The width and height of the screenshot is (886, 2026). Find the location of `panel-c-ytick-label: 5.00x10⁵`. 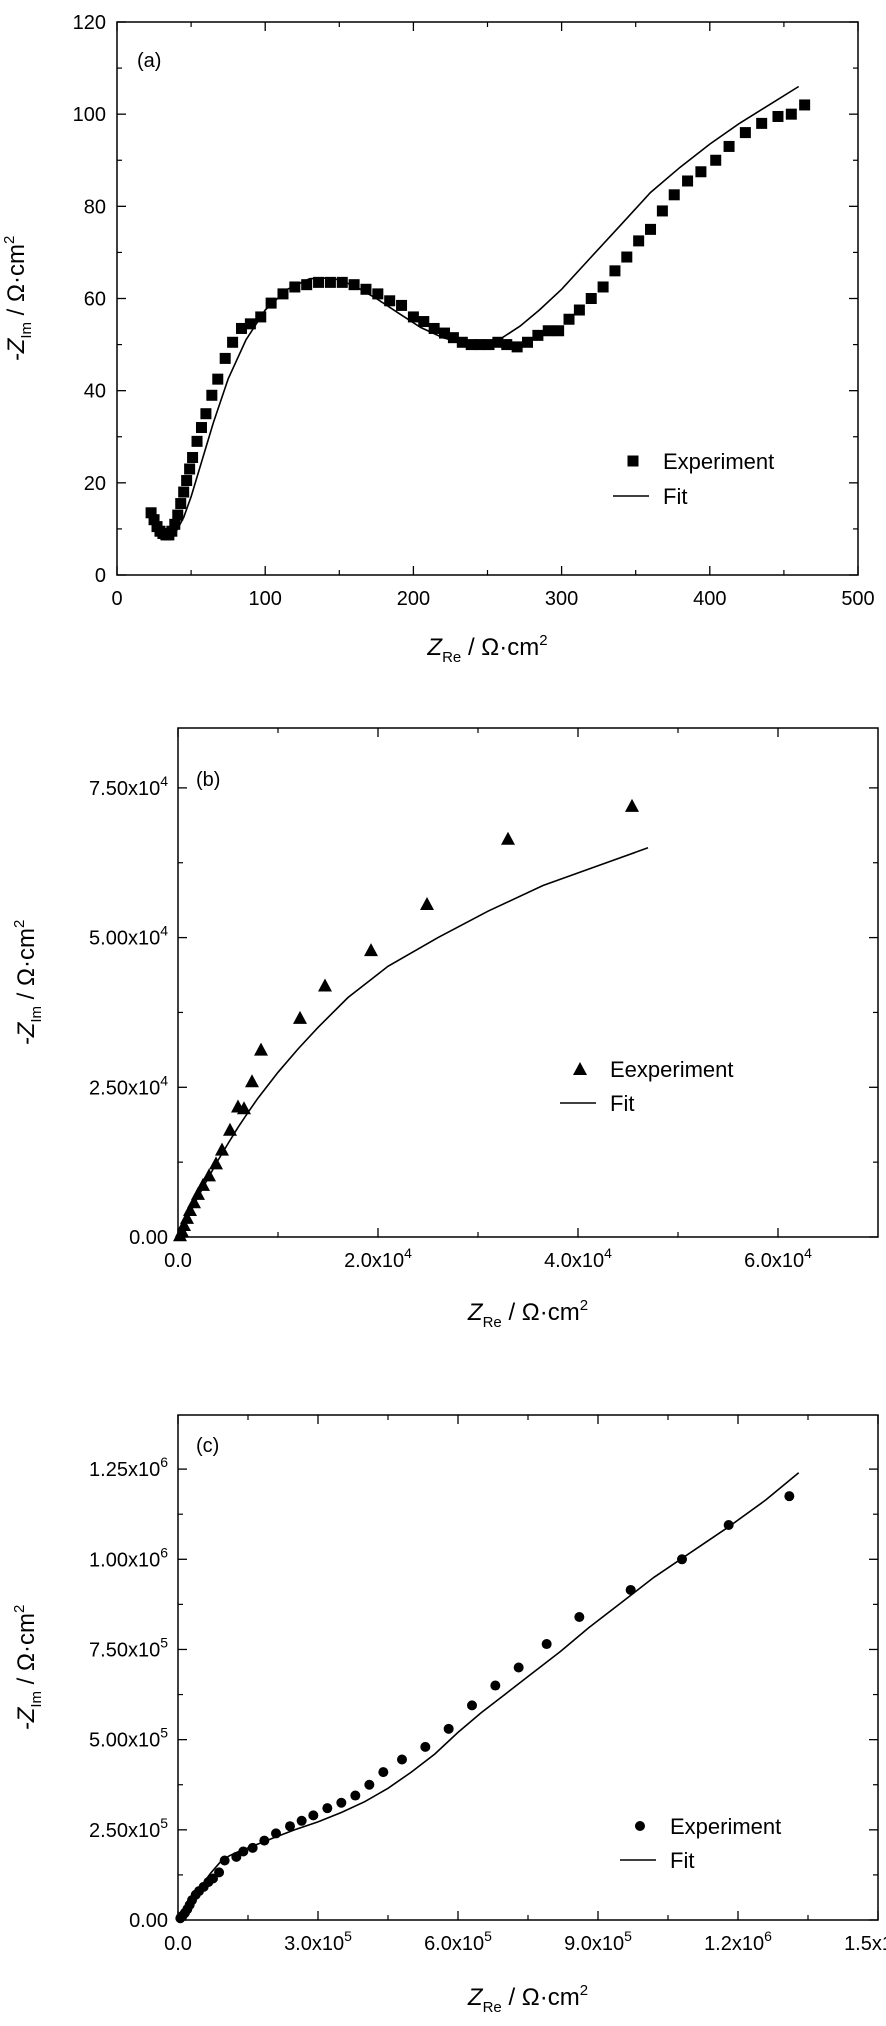

panel-c-ytick-label: 5.00x10⁵ is located at coordinates (128, 1738).